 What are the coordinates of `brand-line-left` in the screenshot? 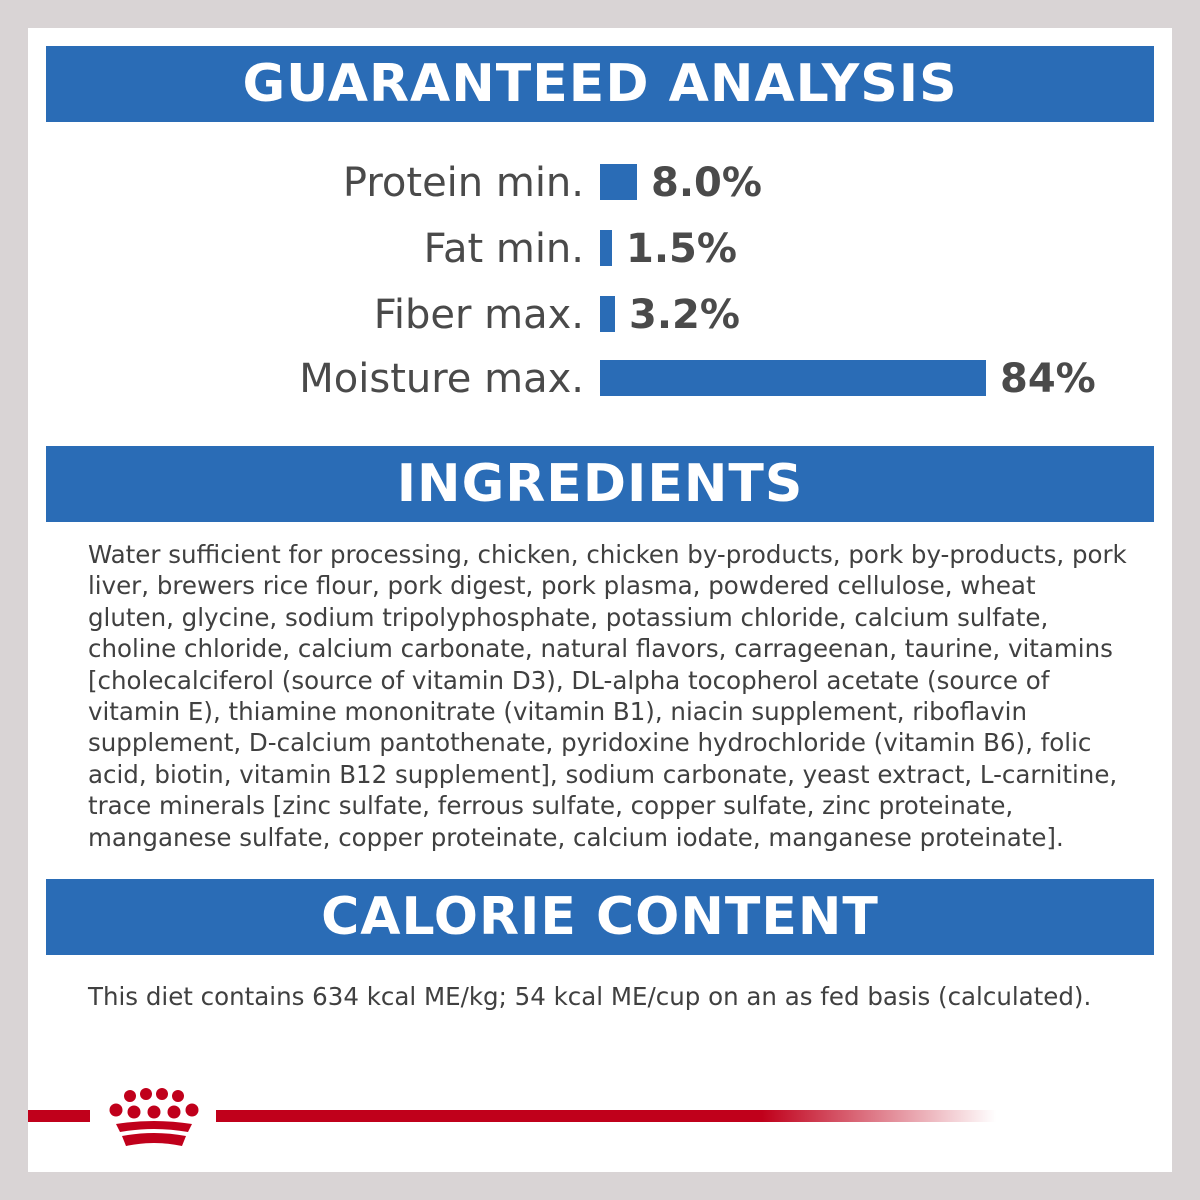 It's located at (59, 1116).